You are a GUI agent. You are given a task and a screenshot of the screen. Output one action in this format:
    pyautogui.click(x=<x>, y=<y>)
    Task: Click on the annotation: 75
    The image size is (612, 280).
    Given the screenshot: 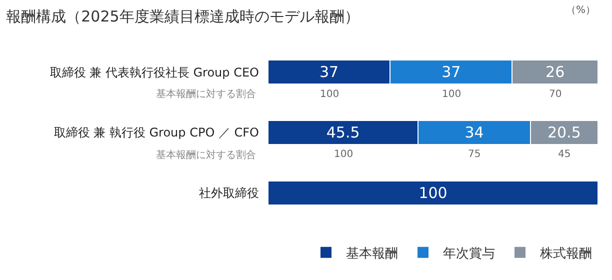 What is the action you would take?
    pyautogui.click(x=474, y=154)
    